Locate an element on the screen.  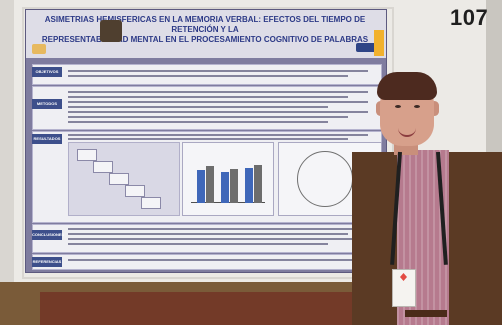
left-logo is located at coordinates (39, 49).